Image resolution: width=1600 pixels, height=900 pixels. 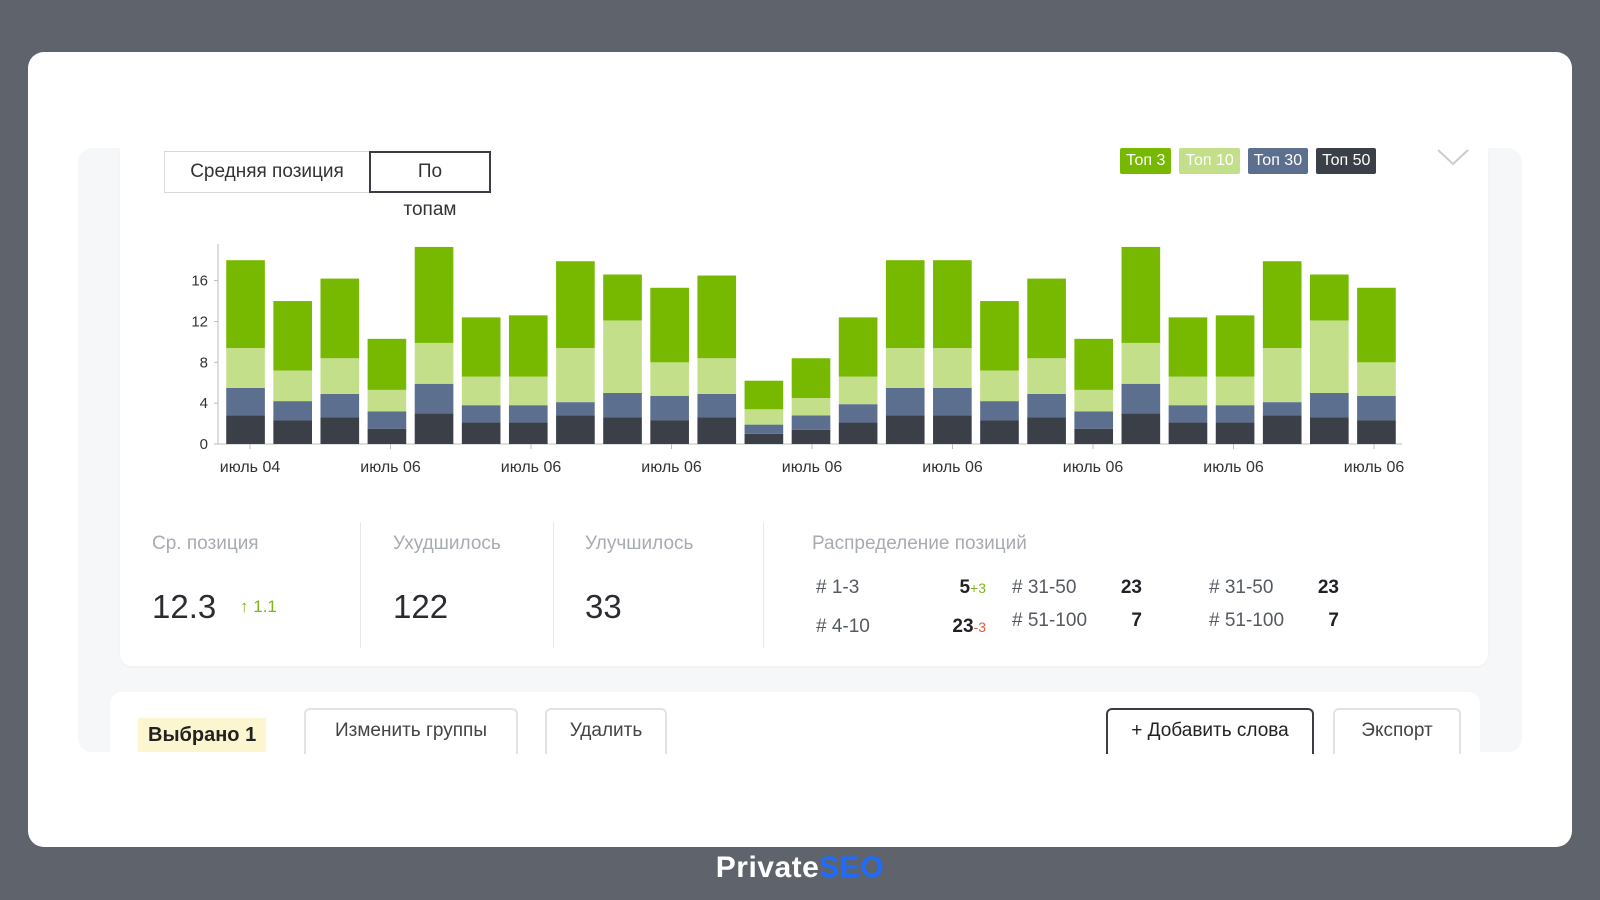 I want to click on view-toggle: Средняя позиция По топам, so click(x=327, y=185).